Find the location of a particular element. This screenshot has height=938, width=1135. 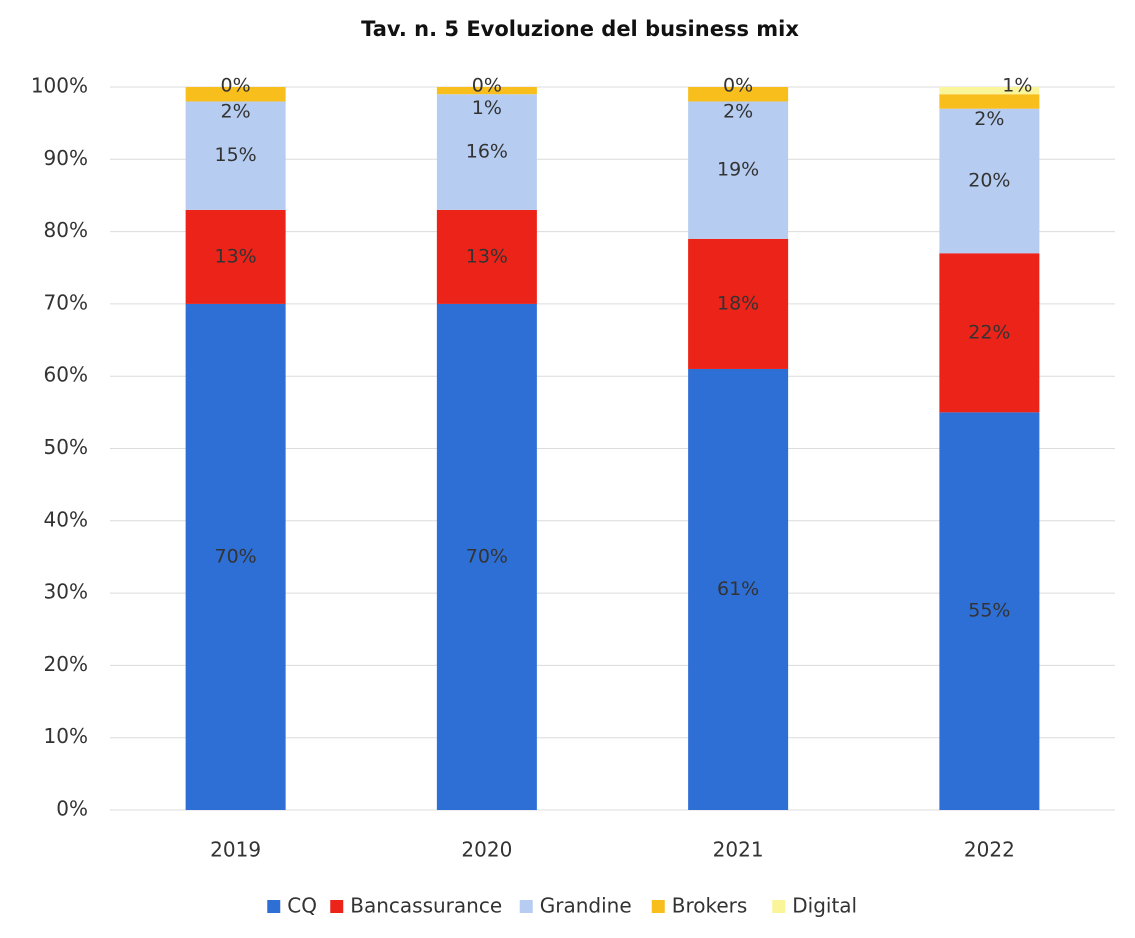

data-label: 18% is located at coordinates (738, 303).